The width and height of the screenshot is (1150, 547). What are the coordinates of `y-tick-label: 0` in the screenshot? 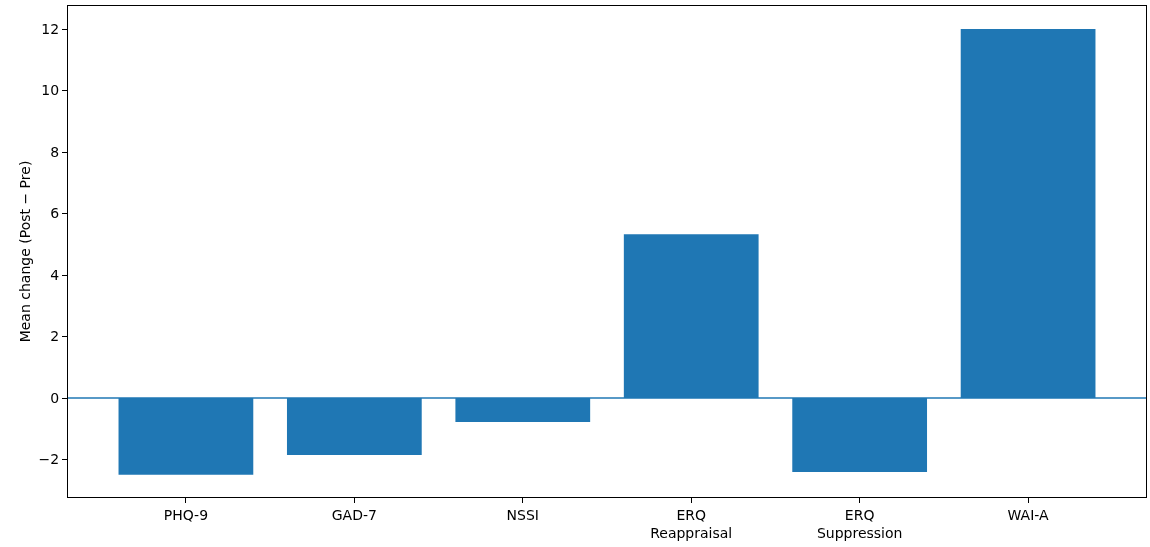 It's located at (55, 397).